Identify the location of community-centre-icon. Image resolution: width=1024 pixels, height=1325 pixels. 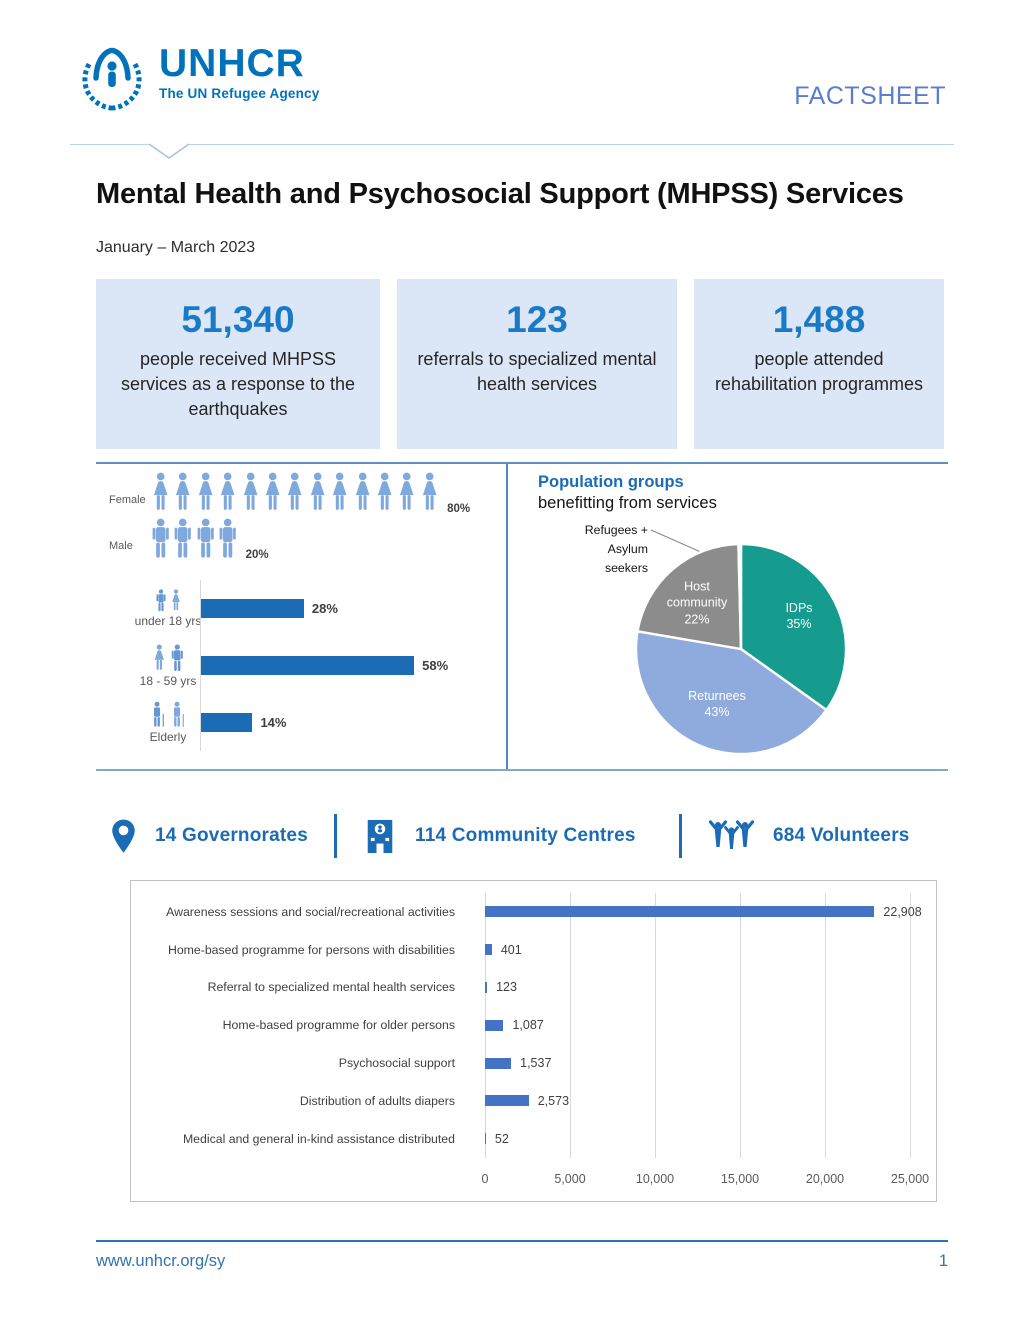
(380, 836).